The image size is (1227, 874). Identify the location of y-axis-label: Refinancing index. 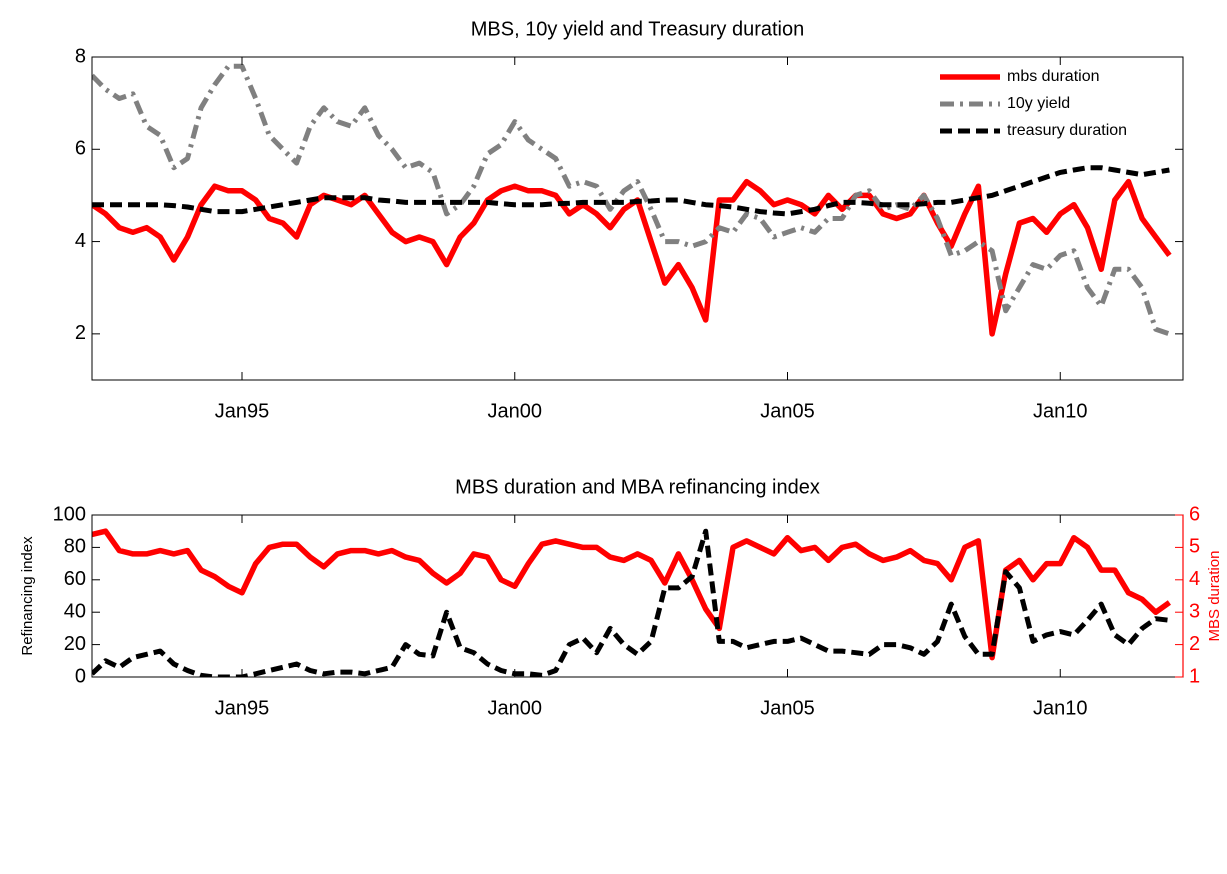
(27, 596).